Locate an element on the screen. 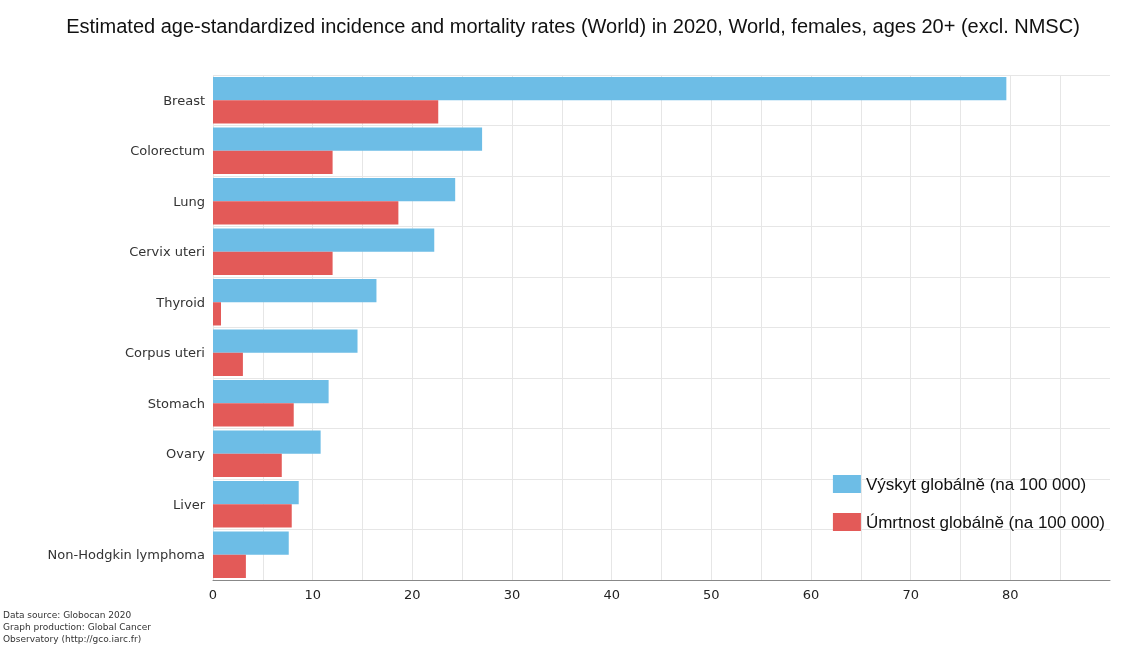 This screenshot has width=1146, height=648. y-tick-label: Non-Hodgkin lymphoma is located at coordinates (126, 555).